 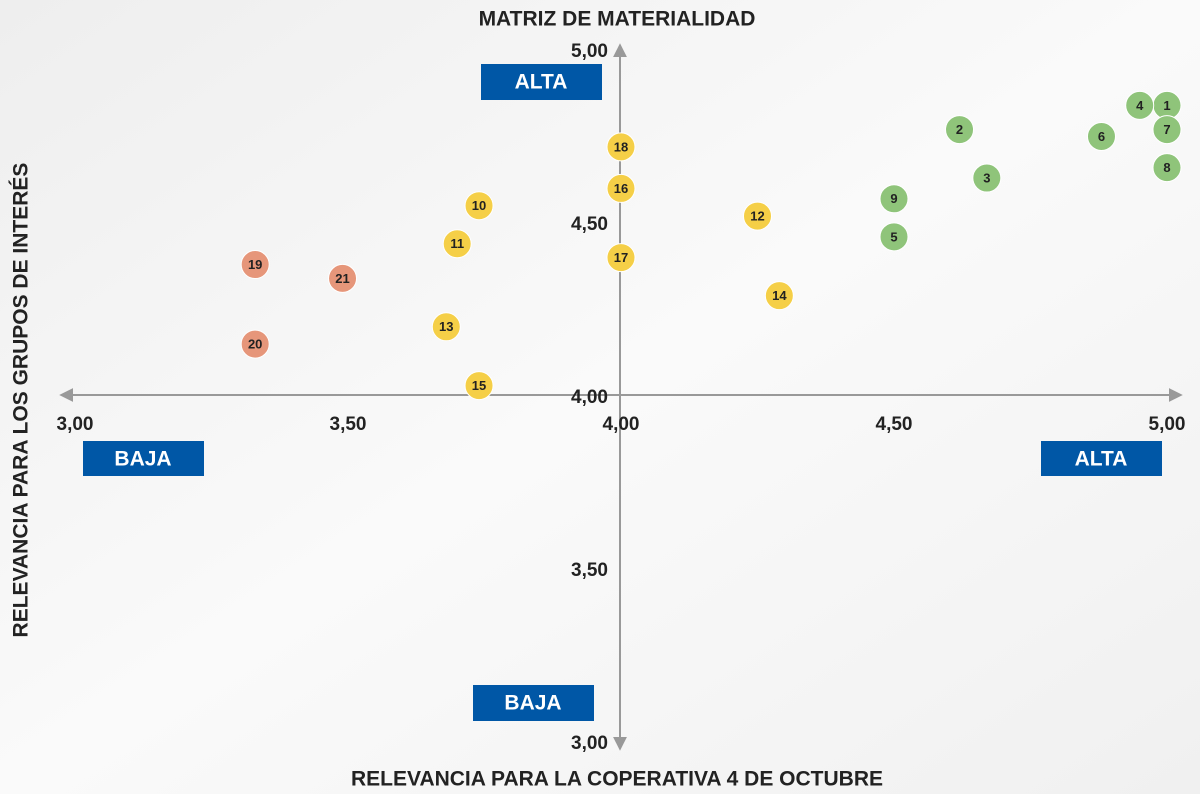 What do you see at coordinates (894, 424) in the screenshot?
I see `x-tick-label: 4,50` at bounding box center [894, 424].